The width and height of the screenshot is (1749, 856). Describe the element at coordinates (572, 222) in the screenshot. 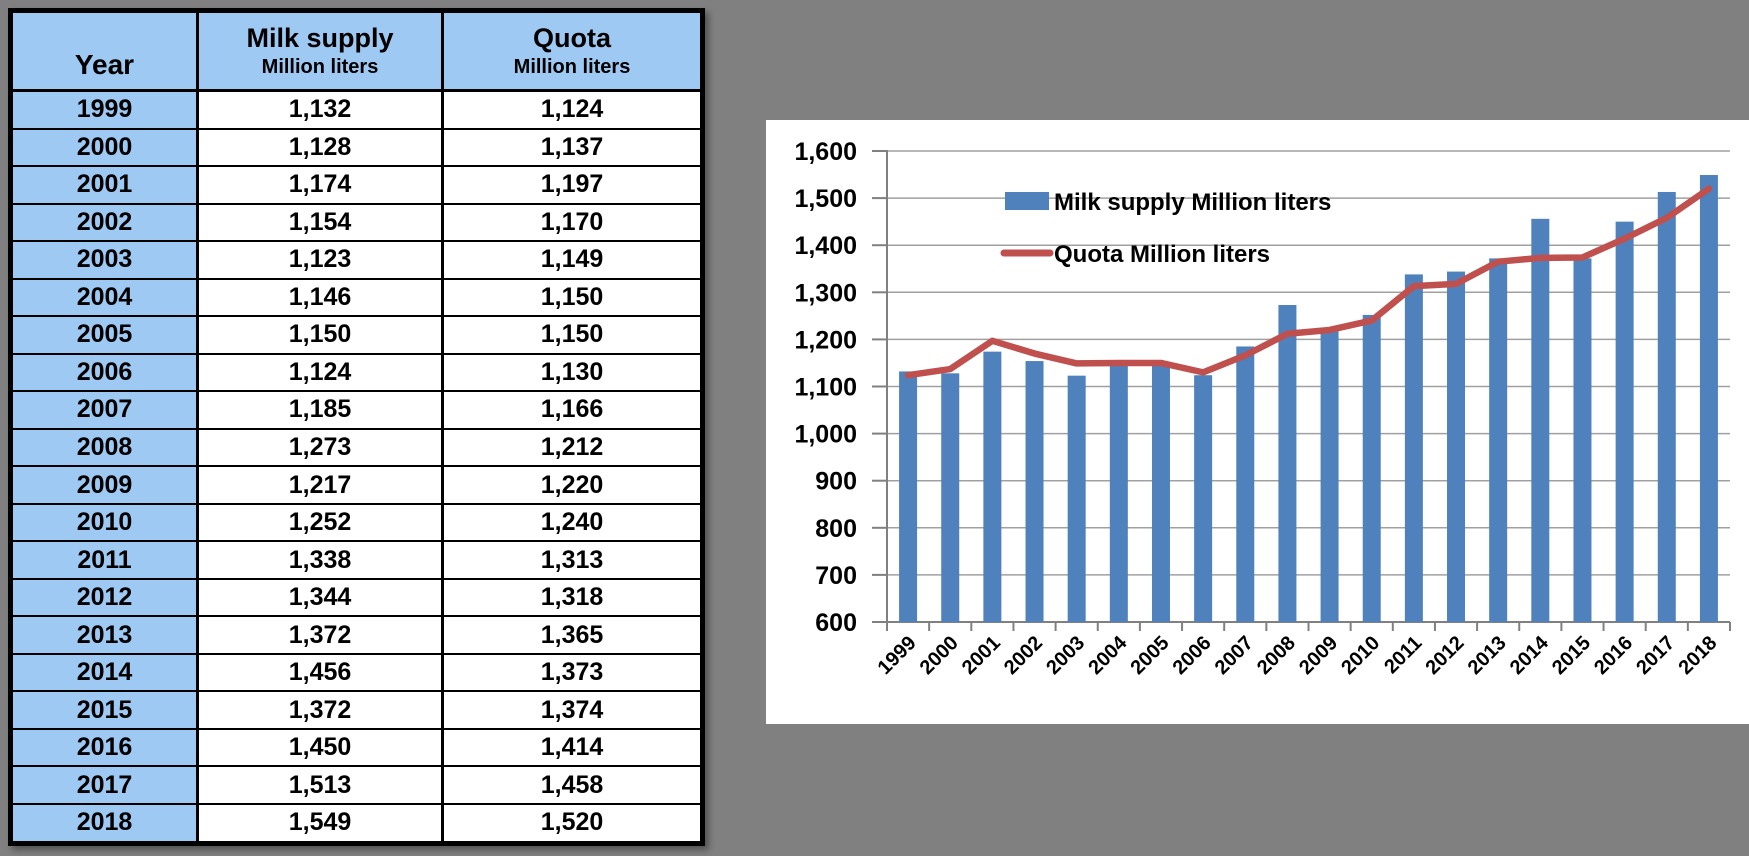

I see `quota-cell: 1,170` at that location.